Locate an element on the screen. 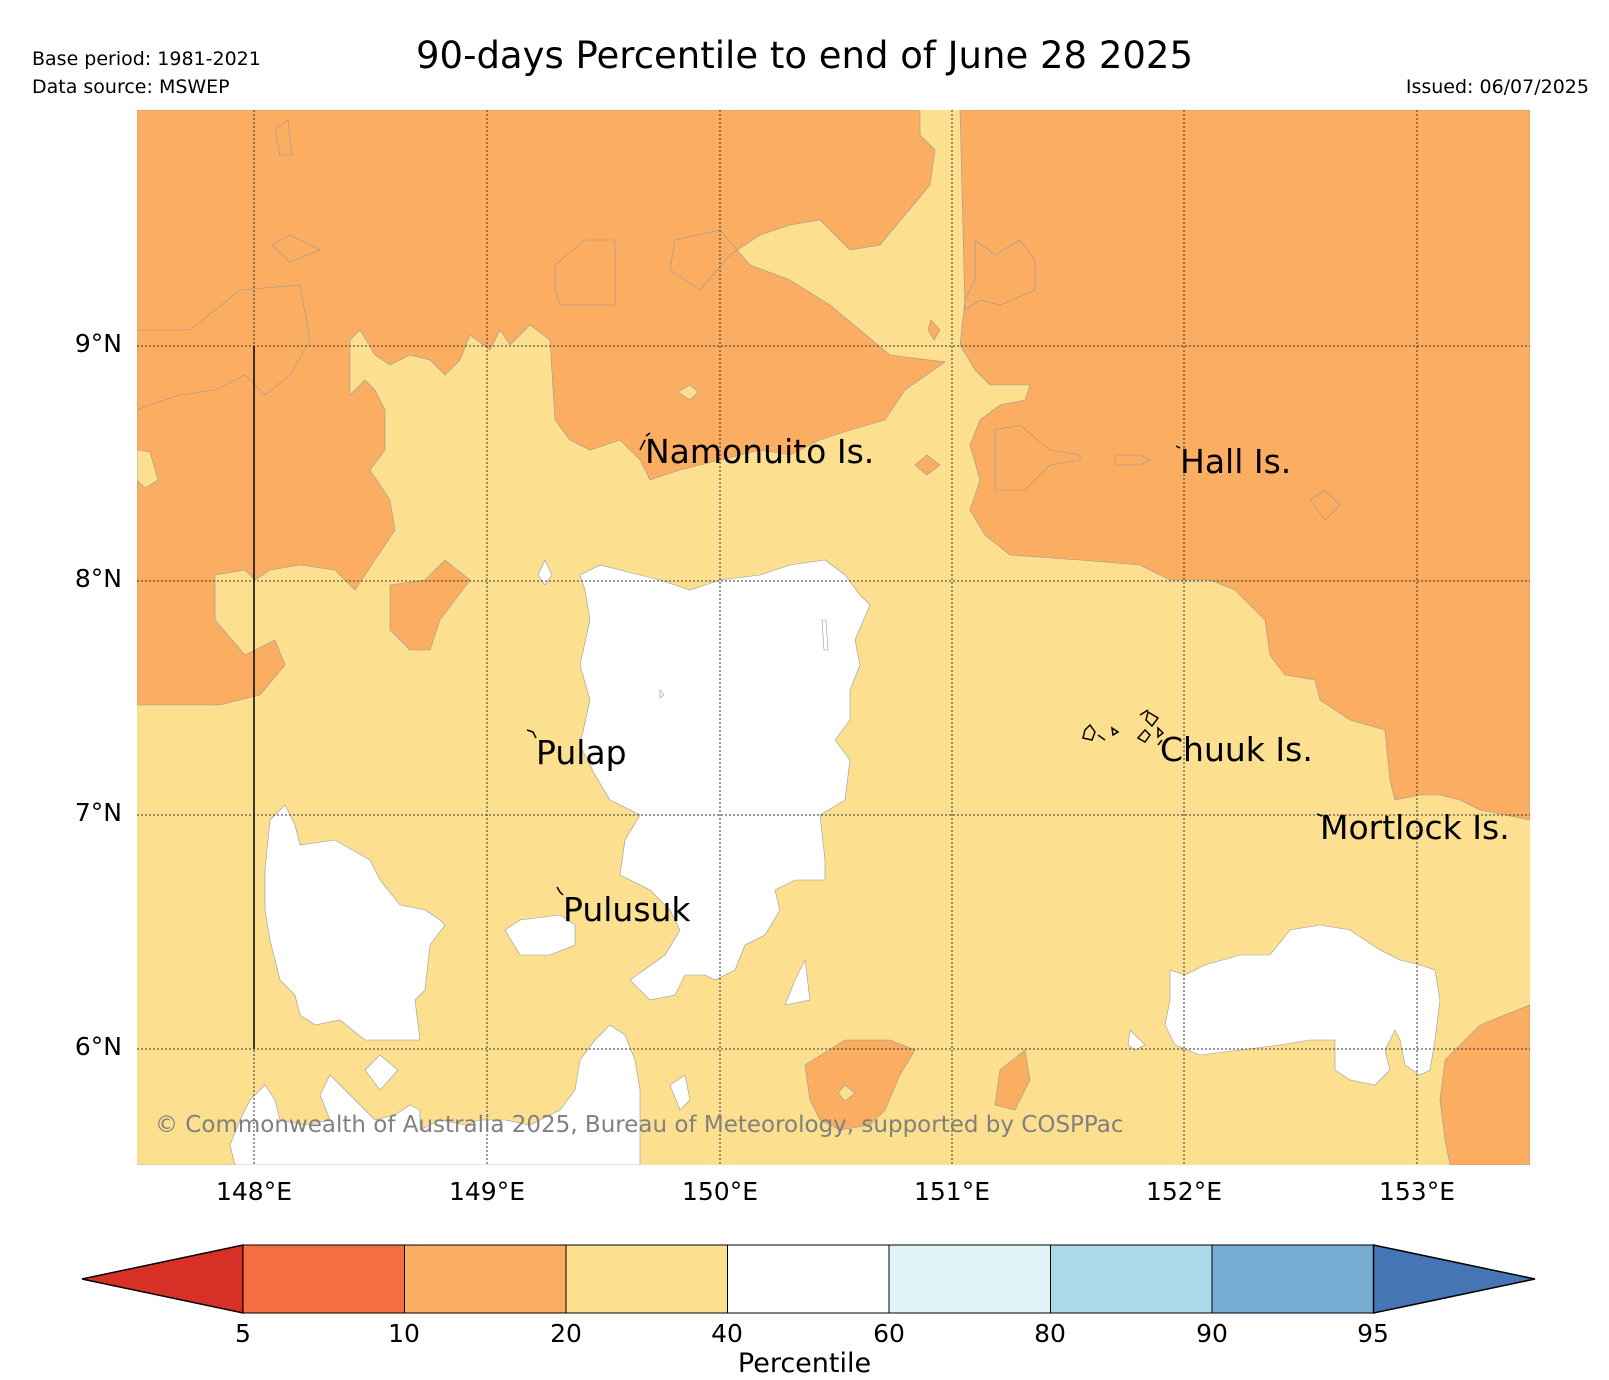 The width and height of the screenshot is (1609, 1380). colorbar is located at coordinates (808, 1279).